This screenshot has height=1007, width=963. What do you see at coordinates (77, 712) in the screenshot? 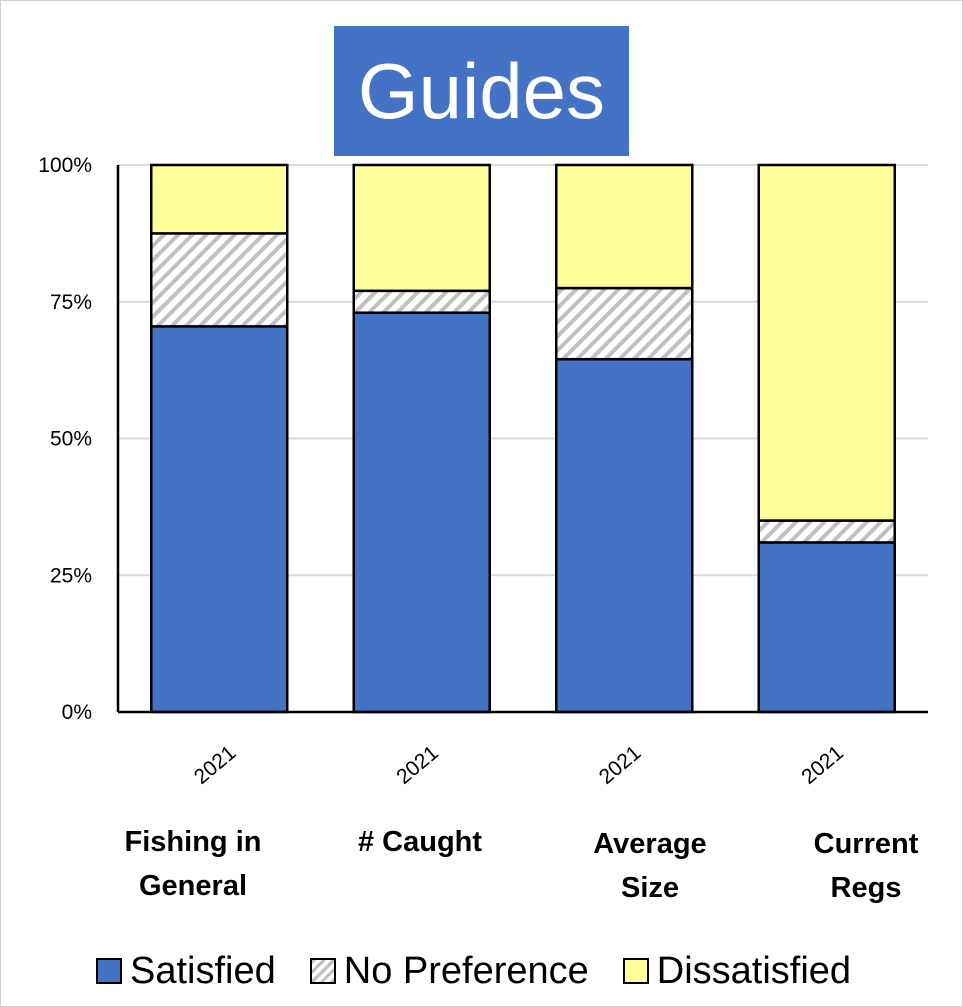
I see `y-tick-label: 0%` at bounding box center [77, 712].